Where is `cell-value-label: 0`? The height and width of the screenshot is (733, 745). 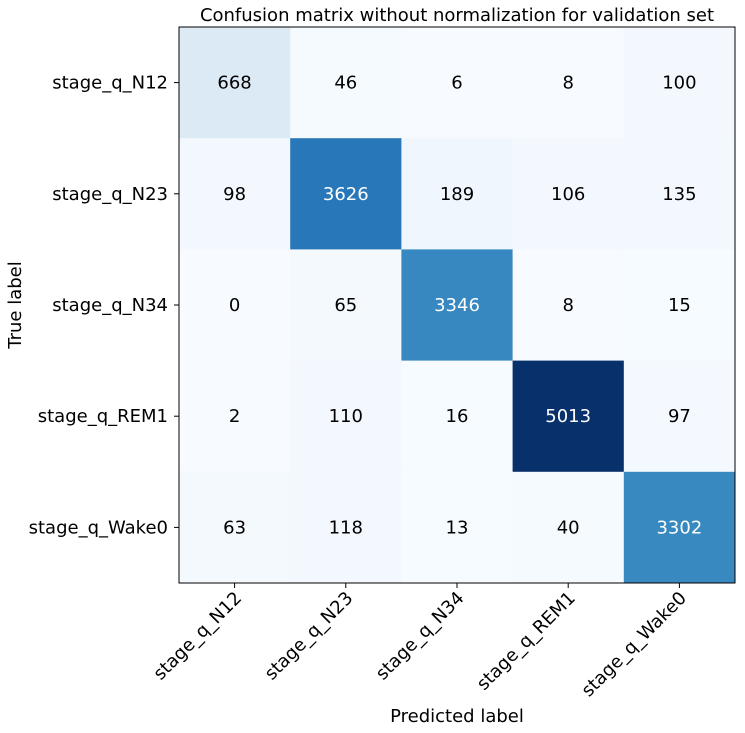
cell-value-label: 0 is located at coordinates (234, 305).